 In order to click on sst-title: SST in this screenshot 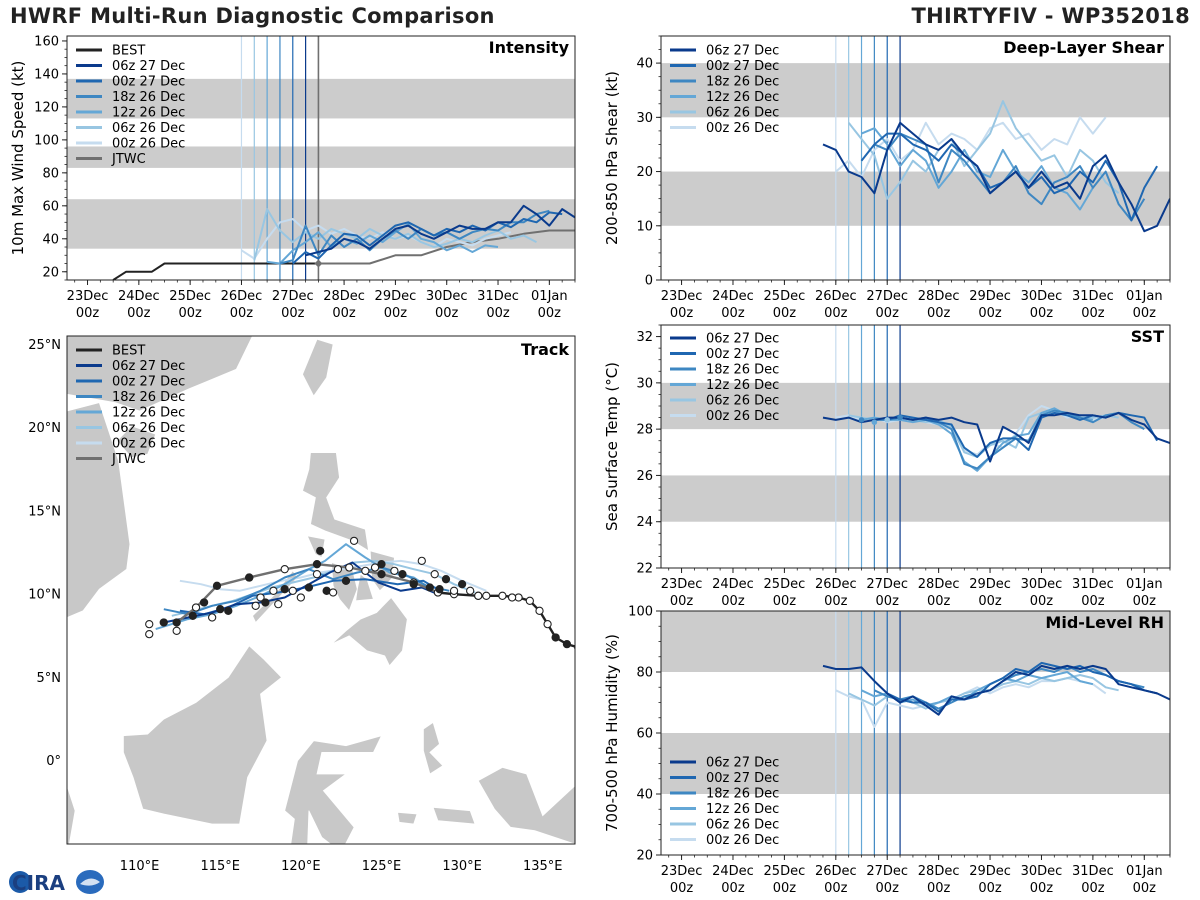, I will do `click(1147, 336)`.